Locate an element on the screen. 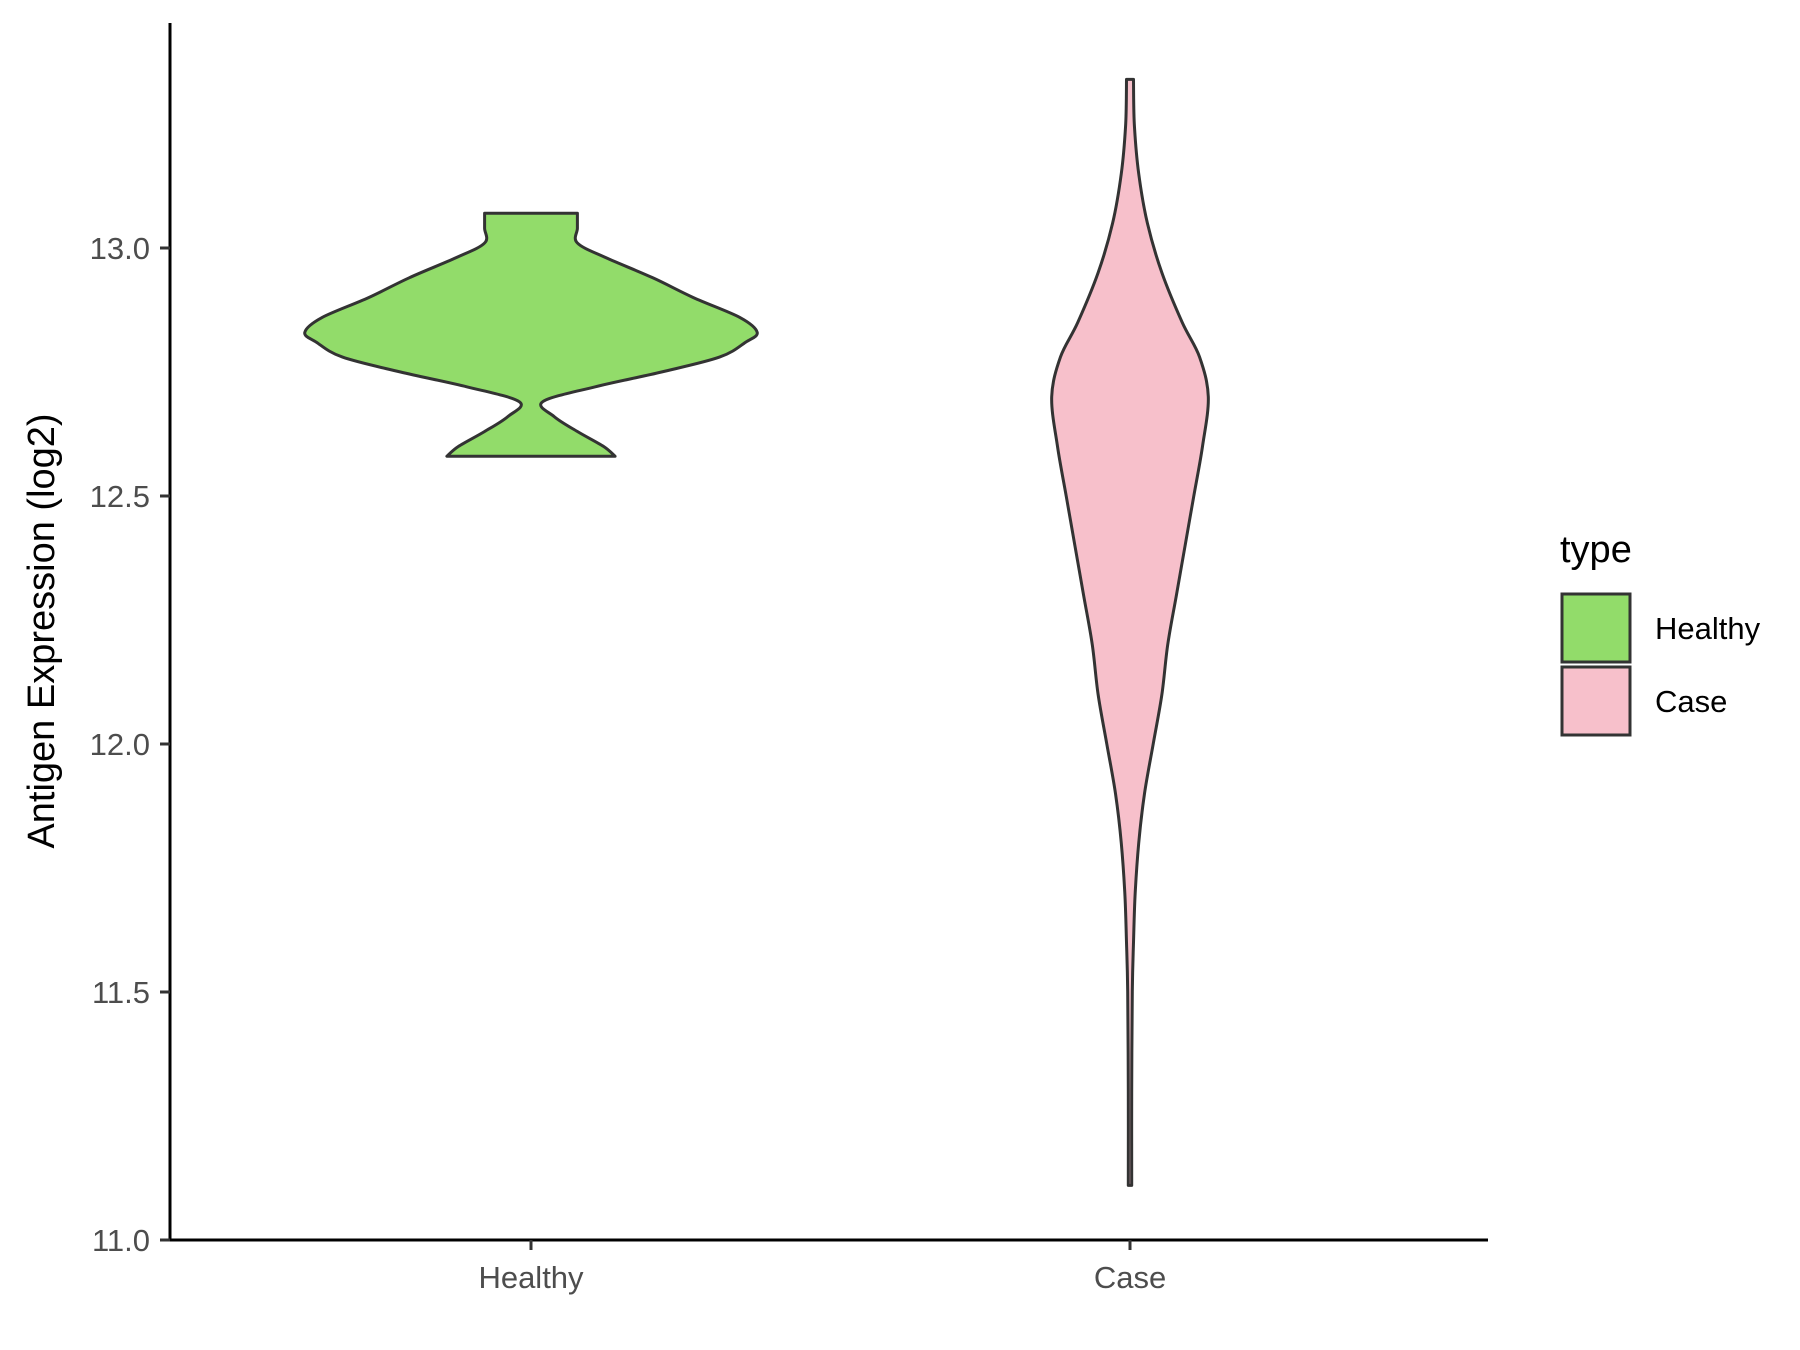 This screenshot has height=1350, width=1800. y-tick-label: 13.0 is located at coordinates (120, 248).